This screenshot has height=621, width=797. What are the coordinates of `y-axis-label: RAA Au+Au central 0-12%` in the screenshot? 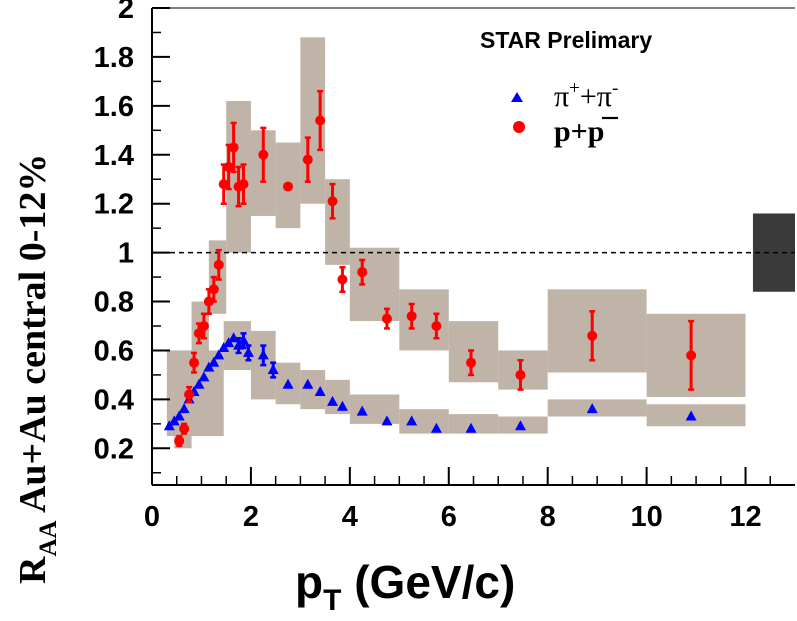 It's located at (37, 369).